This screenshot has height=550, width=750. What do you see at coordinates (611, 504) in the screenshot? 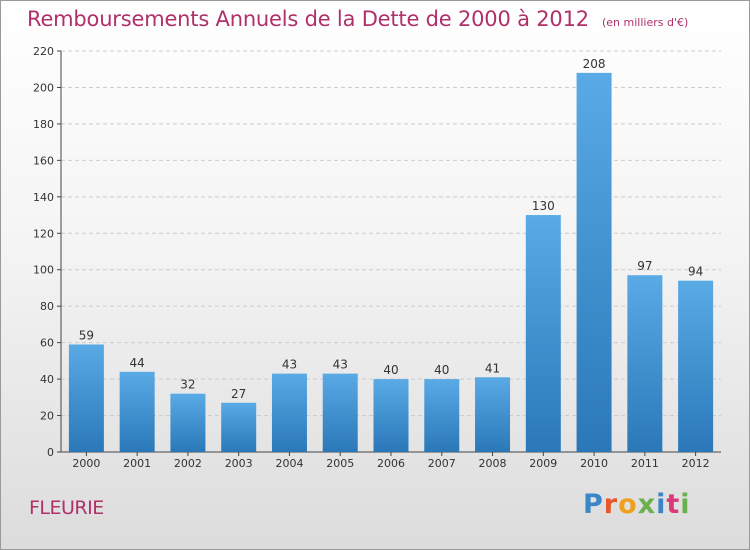
I see `logo-letter: r` at bounding box center [611, 504].